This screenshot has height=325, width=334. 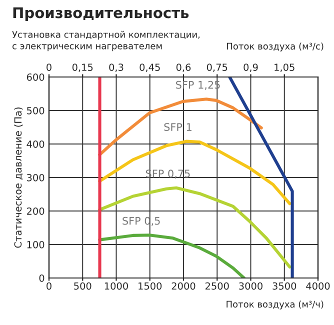 What do you see at coordinates (83, 286) in the screenshot?
I see `x-tick-label: 500` at bounding box center [83, 286].